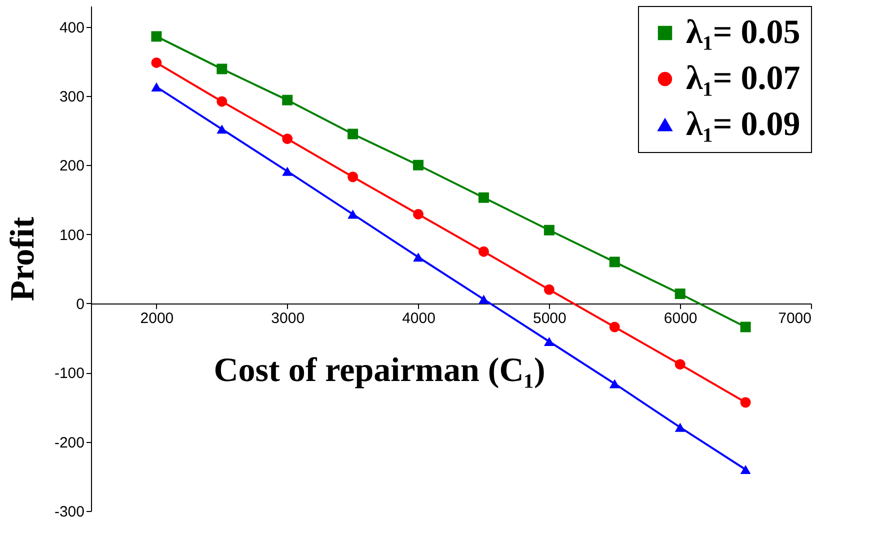 The image size is (873, 549). Describe the element at coordinates (23, 259) in the screenshot. I see `y-axis-title: Profit` at that location.